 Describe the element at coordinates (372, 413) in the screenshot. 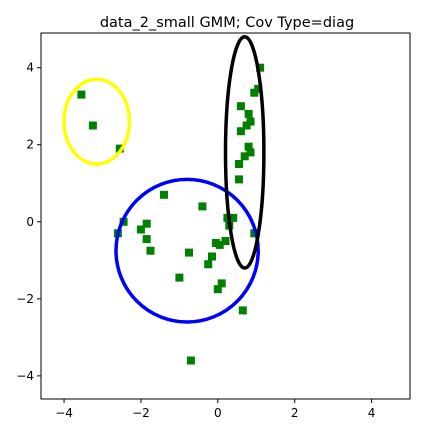

I see `x-tick-label-4: 4` at that location.